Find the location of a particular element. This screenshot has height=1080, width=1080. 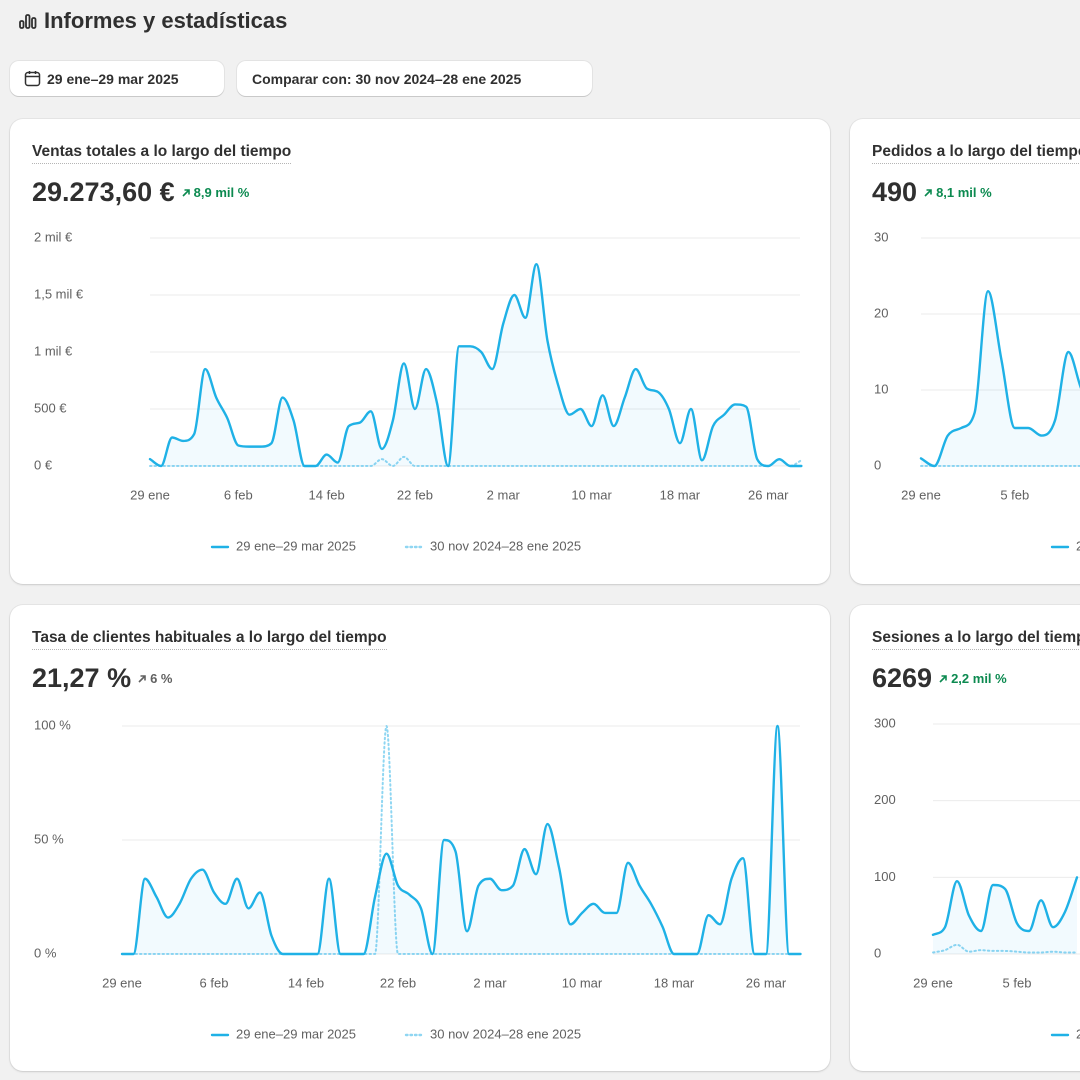

page-header: Informes y estadísticas is located at coordinates (152, 21).